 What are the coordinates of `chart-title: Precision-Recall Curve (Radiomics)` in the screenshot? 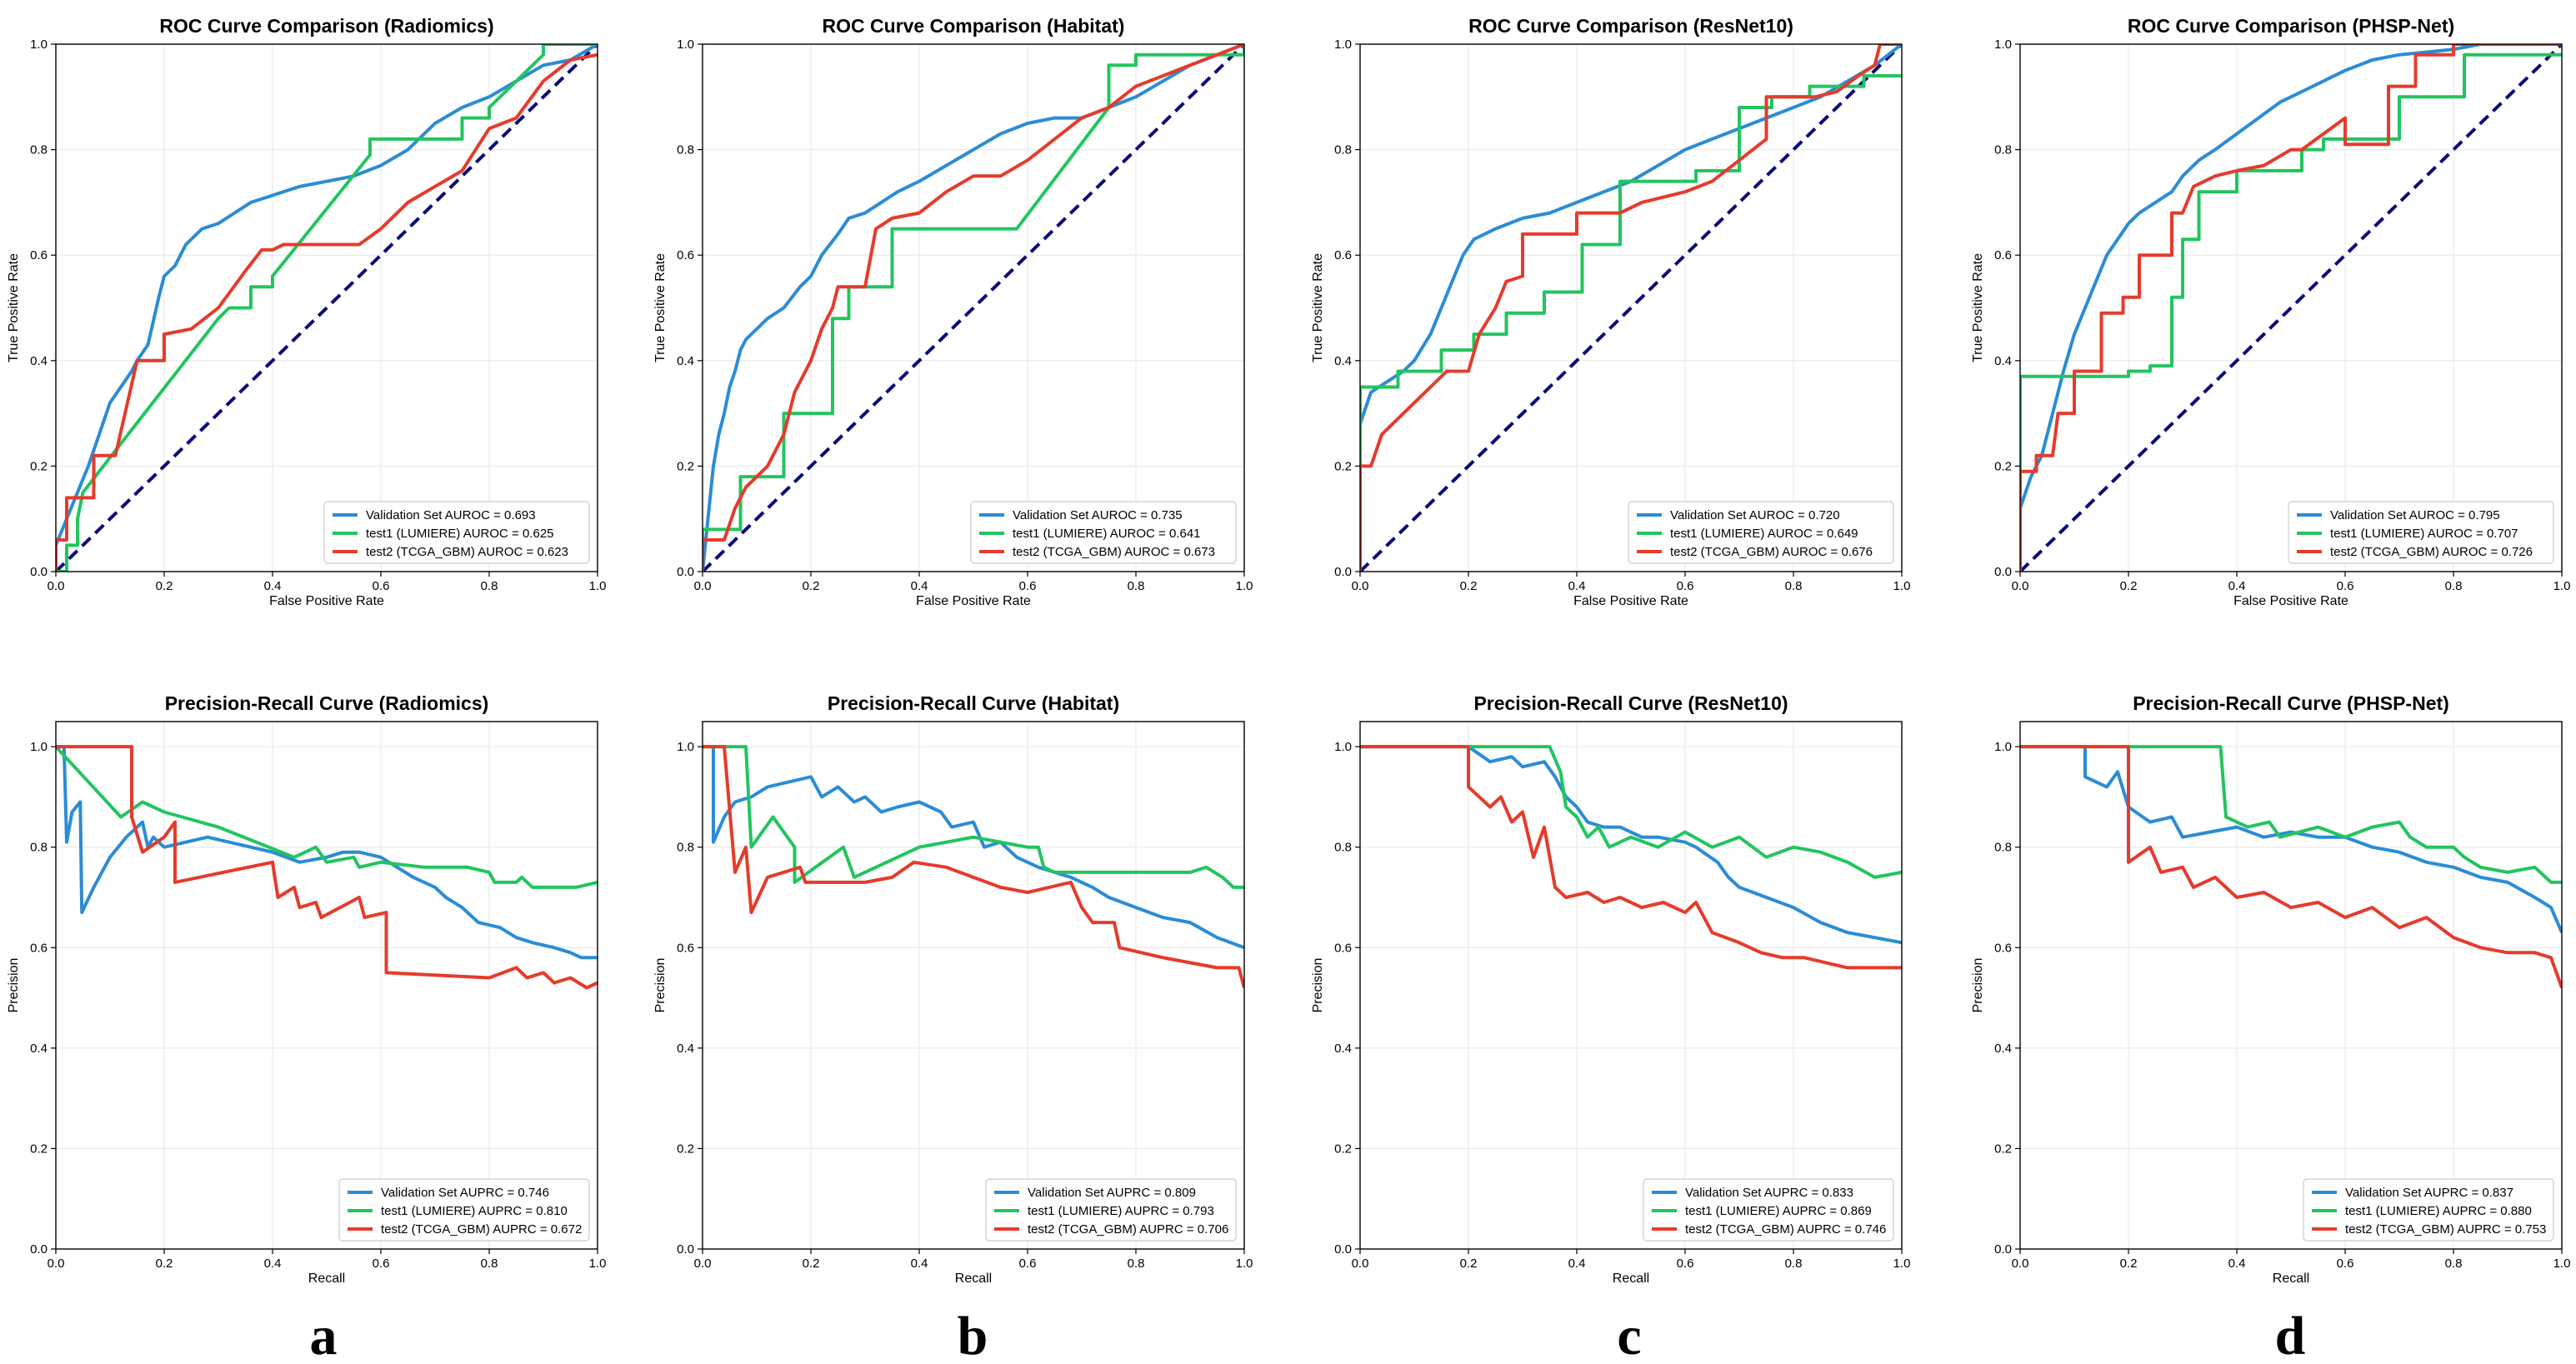 It's located at (327, 703).